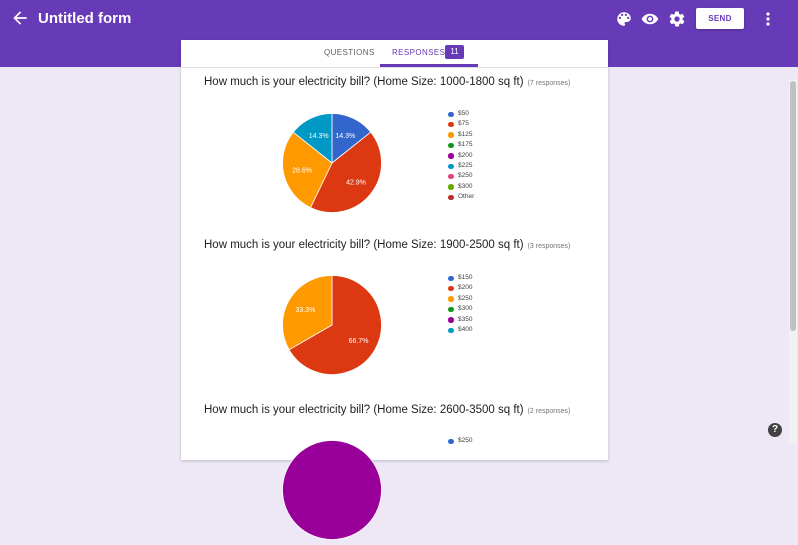 Image resolution: width=798 pixels, height=545 pixels. Describe the element at coordinates (359, 341) in the screenshot. I see `slice-percent-label: 66.7%` at that location.